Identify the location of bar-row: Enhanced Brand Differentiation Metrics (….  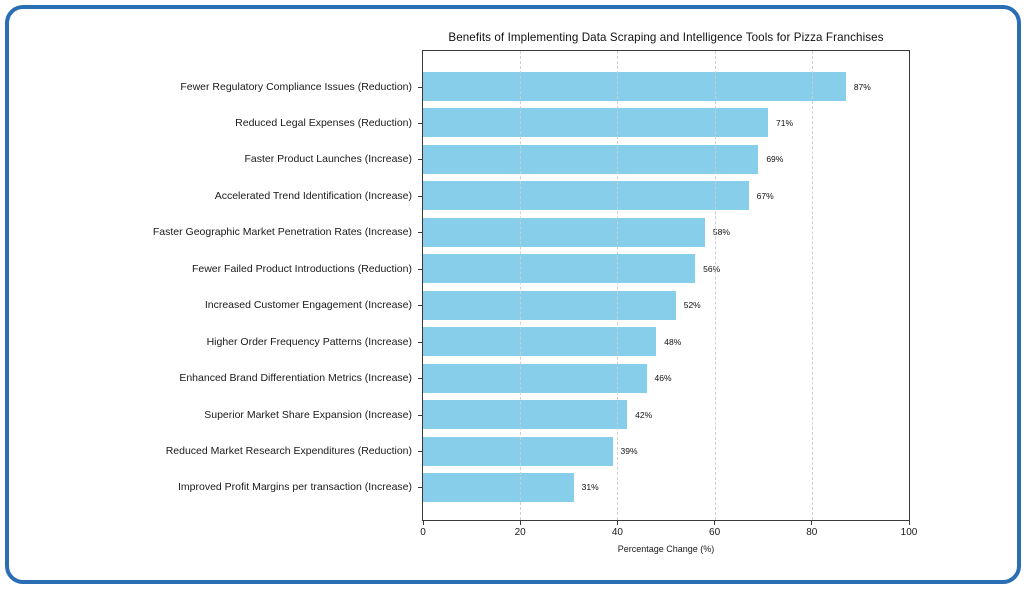
(544, 378).